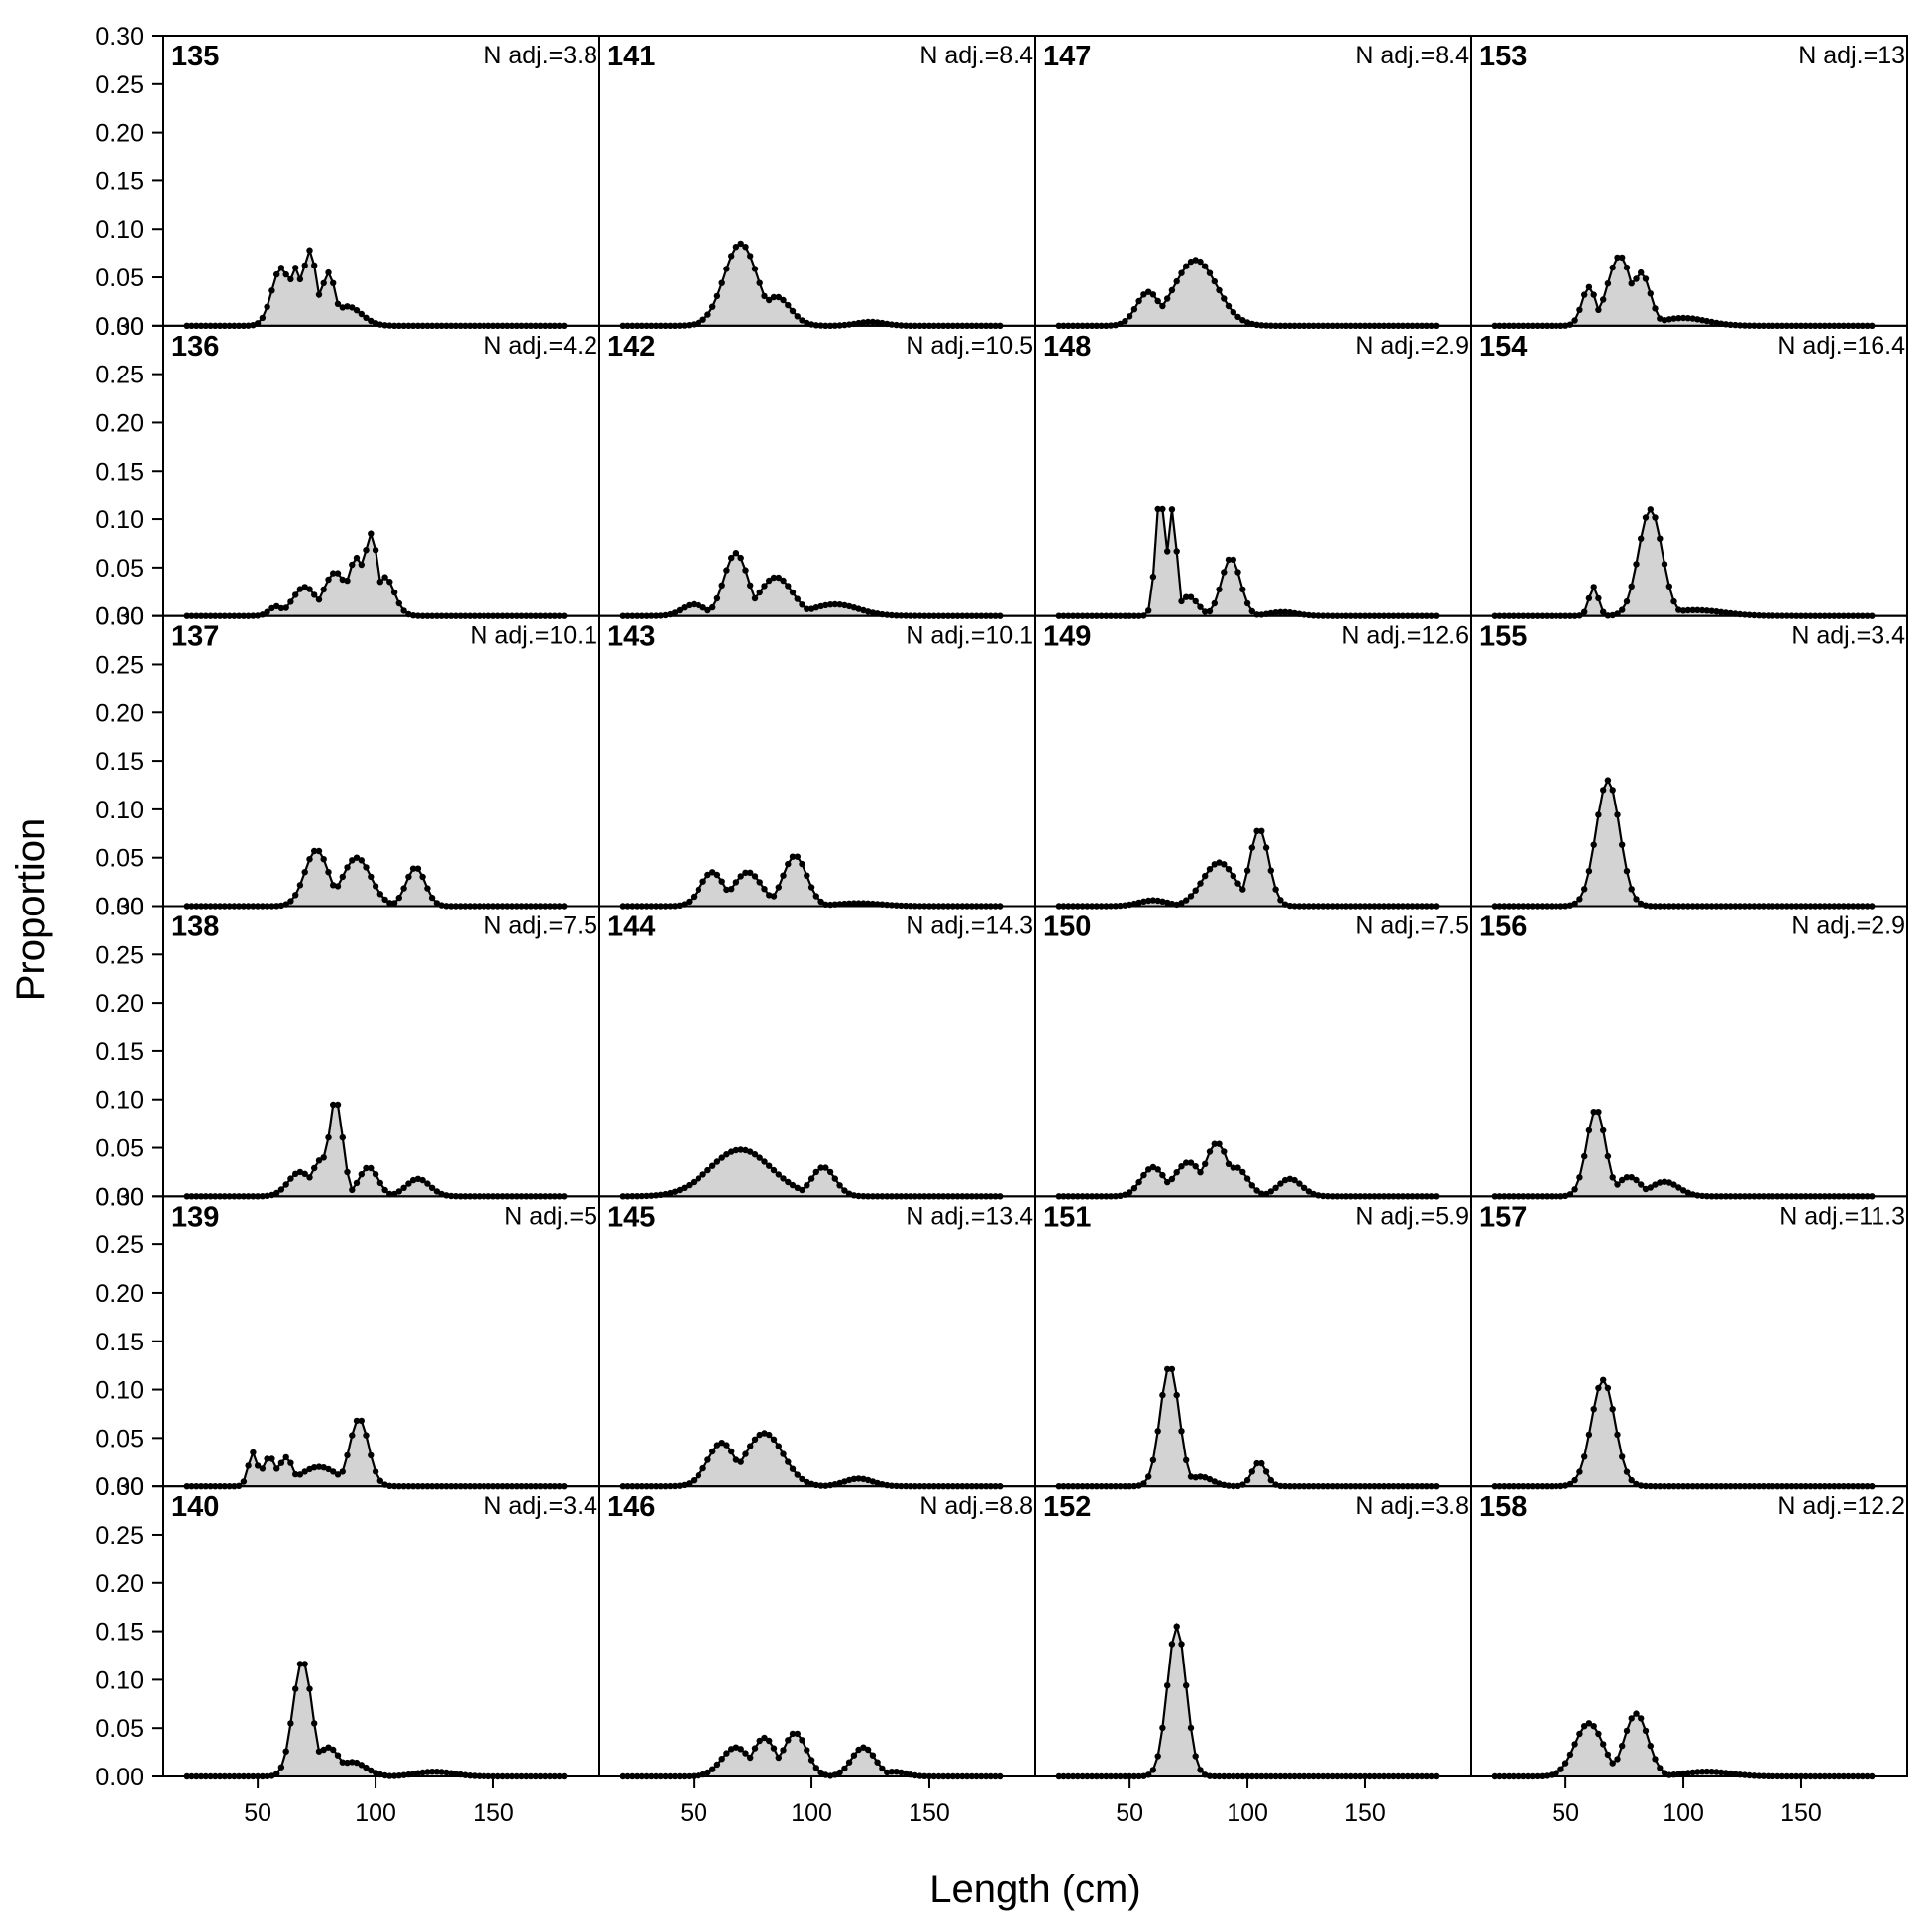 This screenshot has width=1932, height=1932. Describe the element at coordinates (119, 1729) in the screenshot. I see `y-tick-label: 0.05` at that location.